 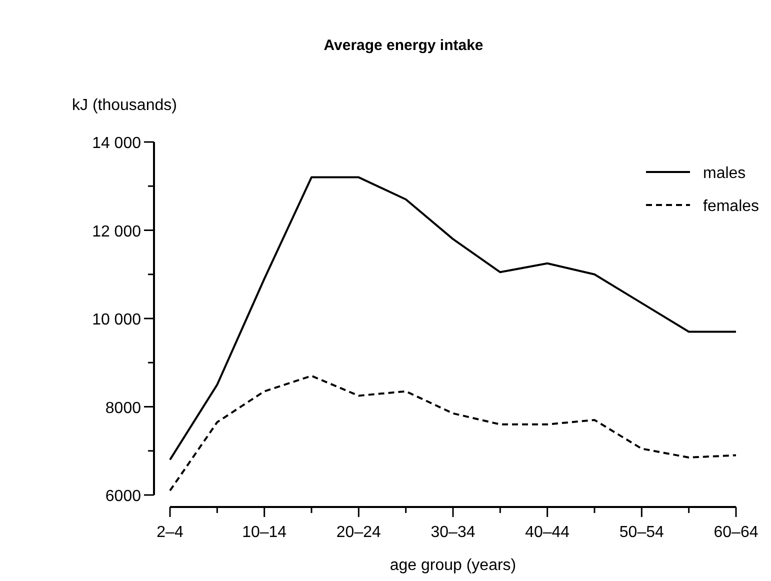 What do you see at coordinates (117, 320) in the screenshot?
I see `y-tick-label: 10 000` at bounding box center [117, 320].